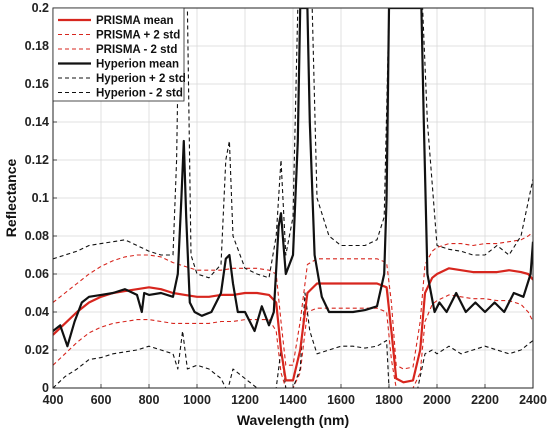 The height and width of the screenshot is (432, 550). I want to click on y-tick: 0.02, so click(41, 350).